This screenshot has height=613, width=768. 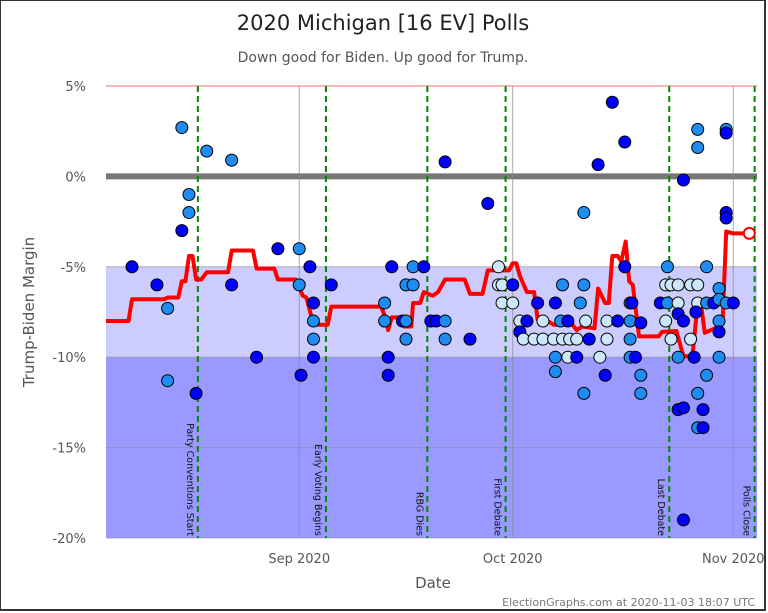 I want to click on x-axis-ticks: Sep 2020 Oct 2020 Nov 2020, so click(x=516, y=559).